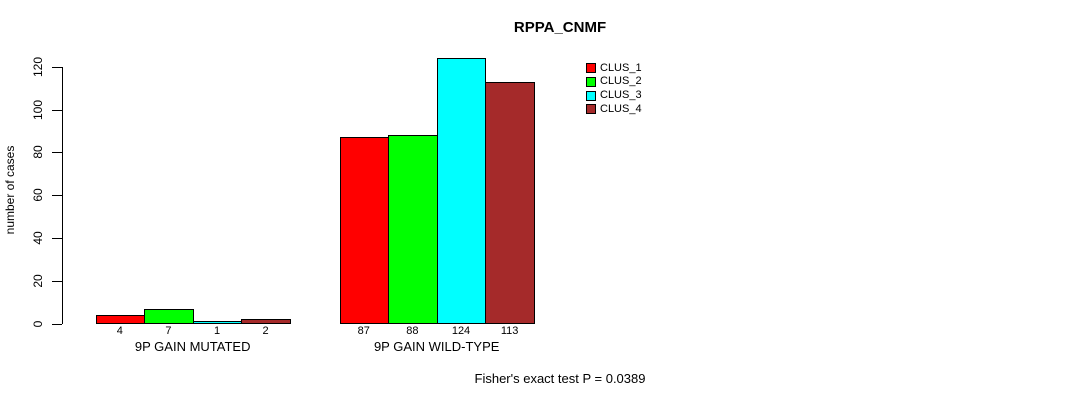 The width and height of the screenshot is (1090, 400). I want to click on legend-item: CLUS_3, so click(614, 95).